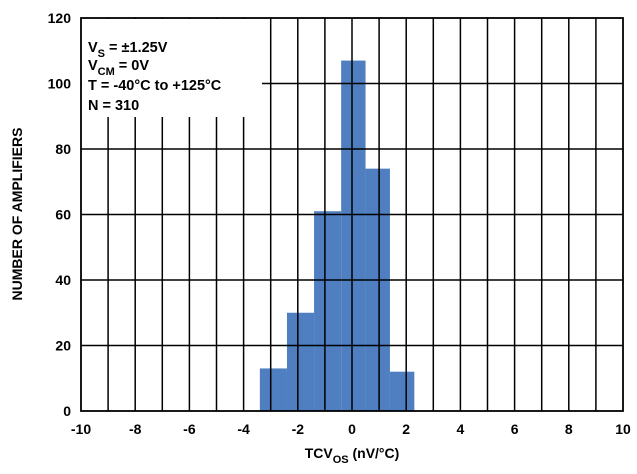  What do you see at coordinates (461, 429) in the screenshot?
I see `x-tick-label: 4` at bounding box center [461, 429].